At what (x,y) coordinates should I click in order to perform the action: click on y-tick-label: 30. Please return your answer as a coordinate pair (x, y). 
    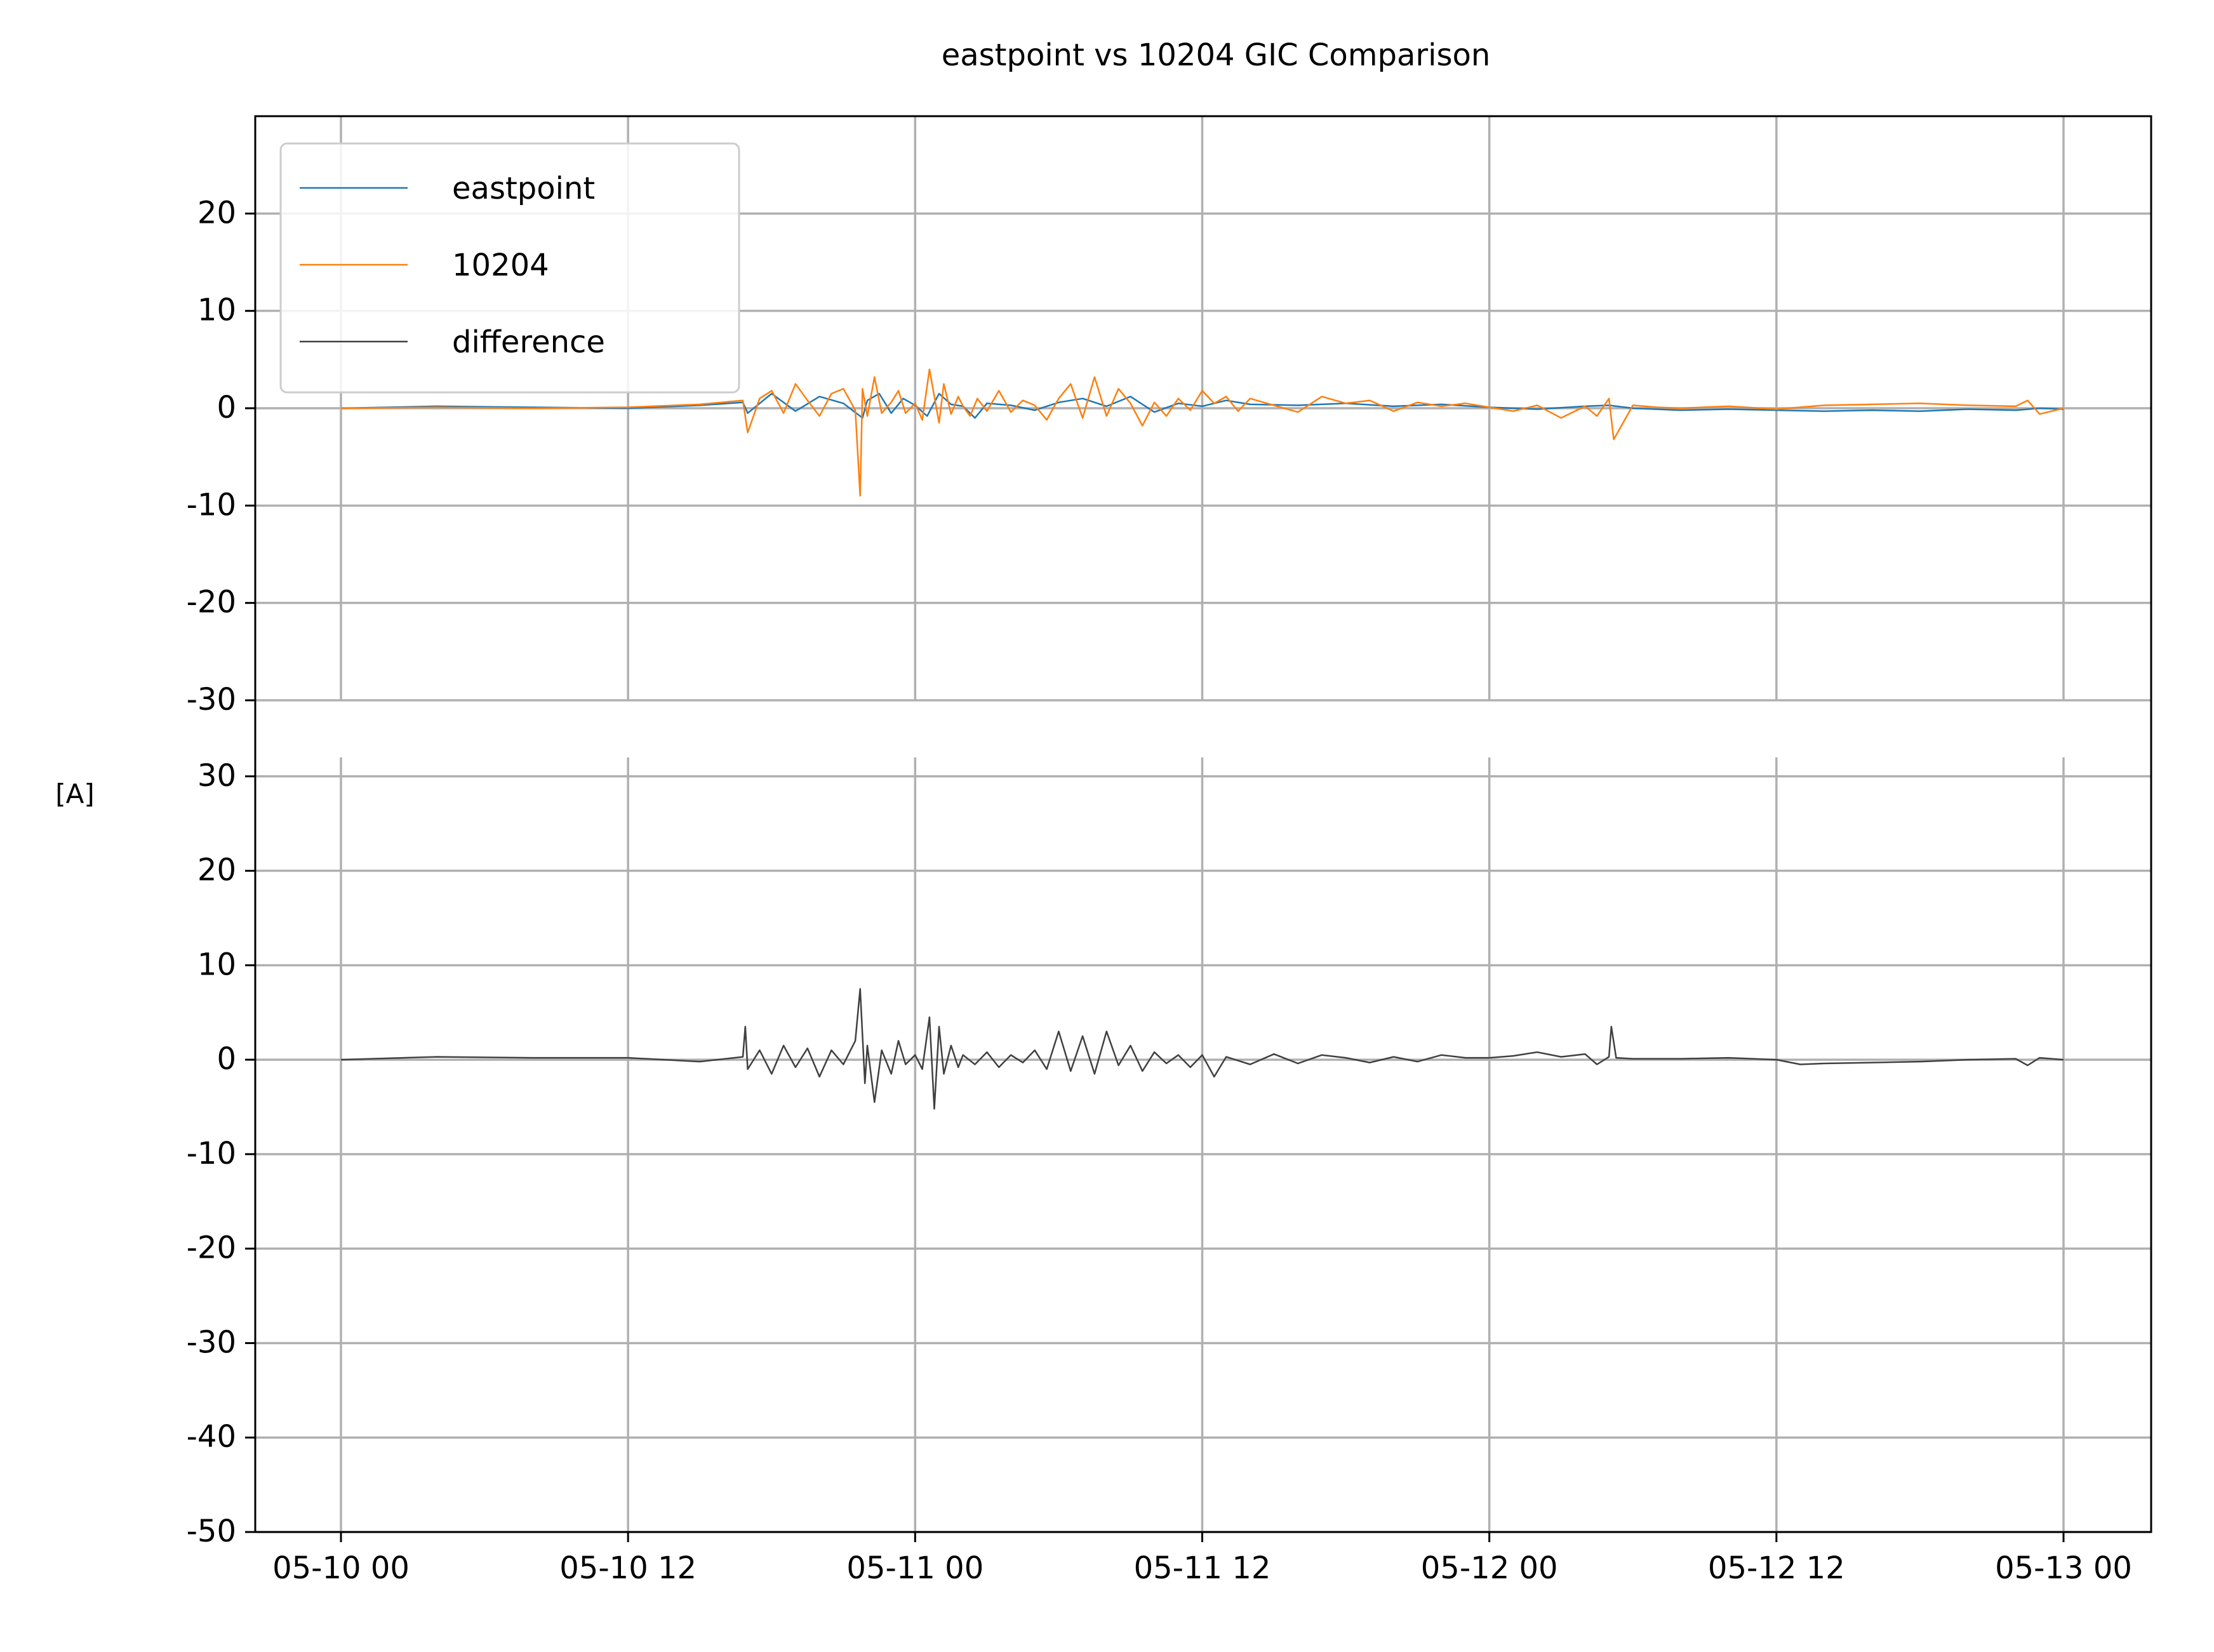
    Looking at the image, I should click on (216, 776).